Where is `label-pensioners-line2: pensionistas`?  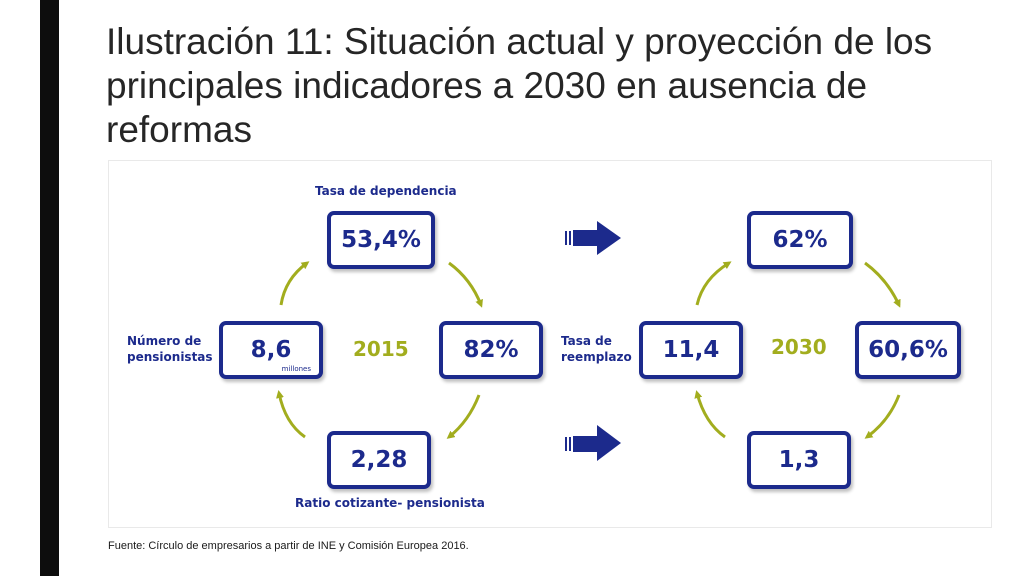 label-pensioners-line2: pensionistas is located at coordinates (170, 357).